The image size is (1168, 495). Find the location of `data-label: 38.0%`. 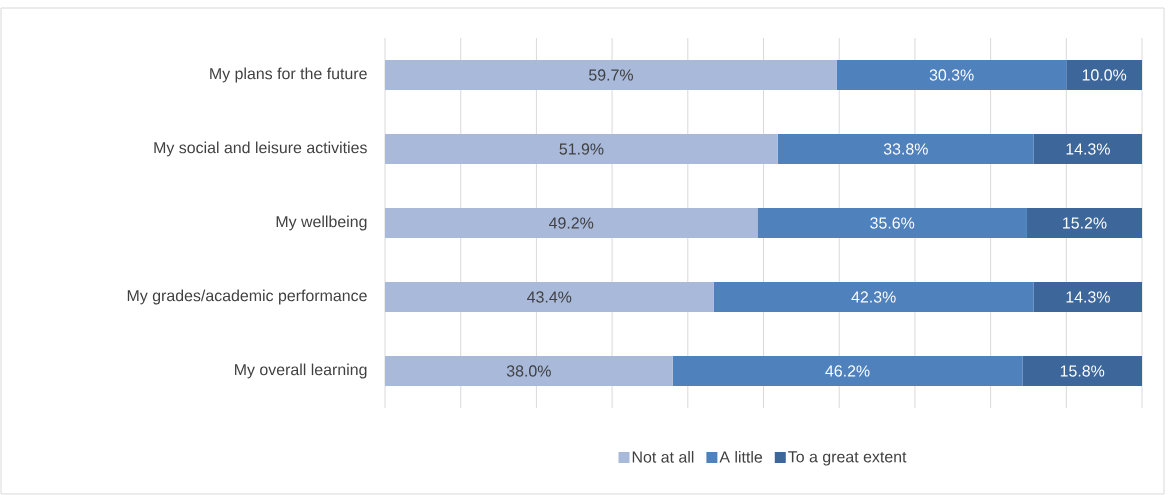

data-label: 38.0% is located at coordinates (528, 371).